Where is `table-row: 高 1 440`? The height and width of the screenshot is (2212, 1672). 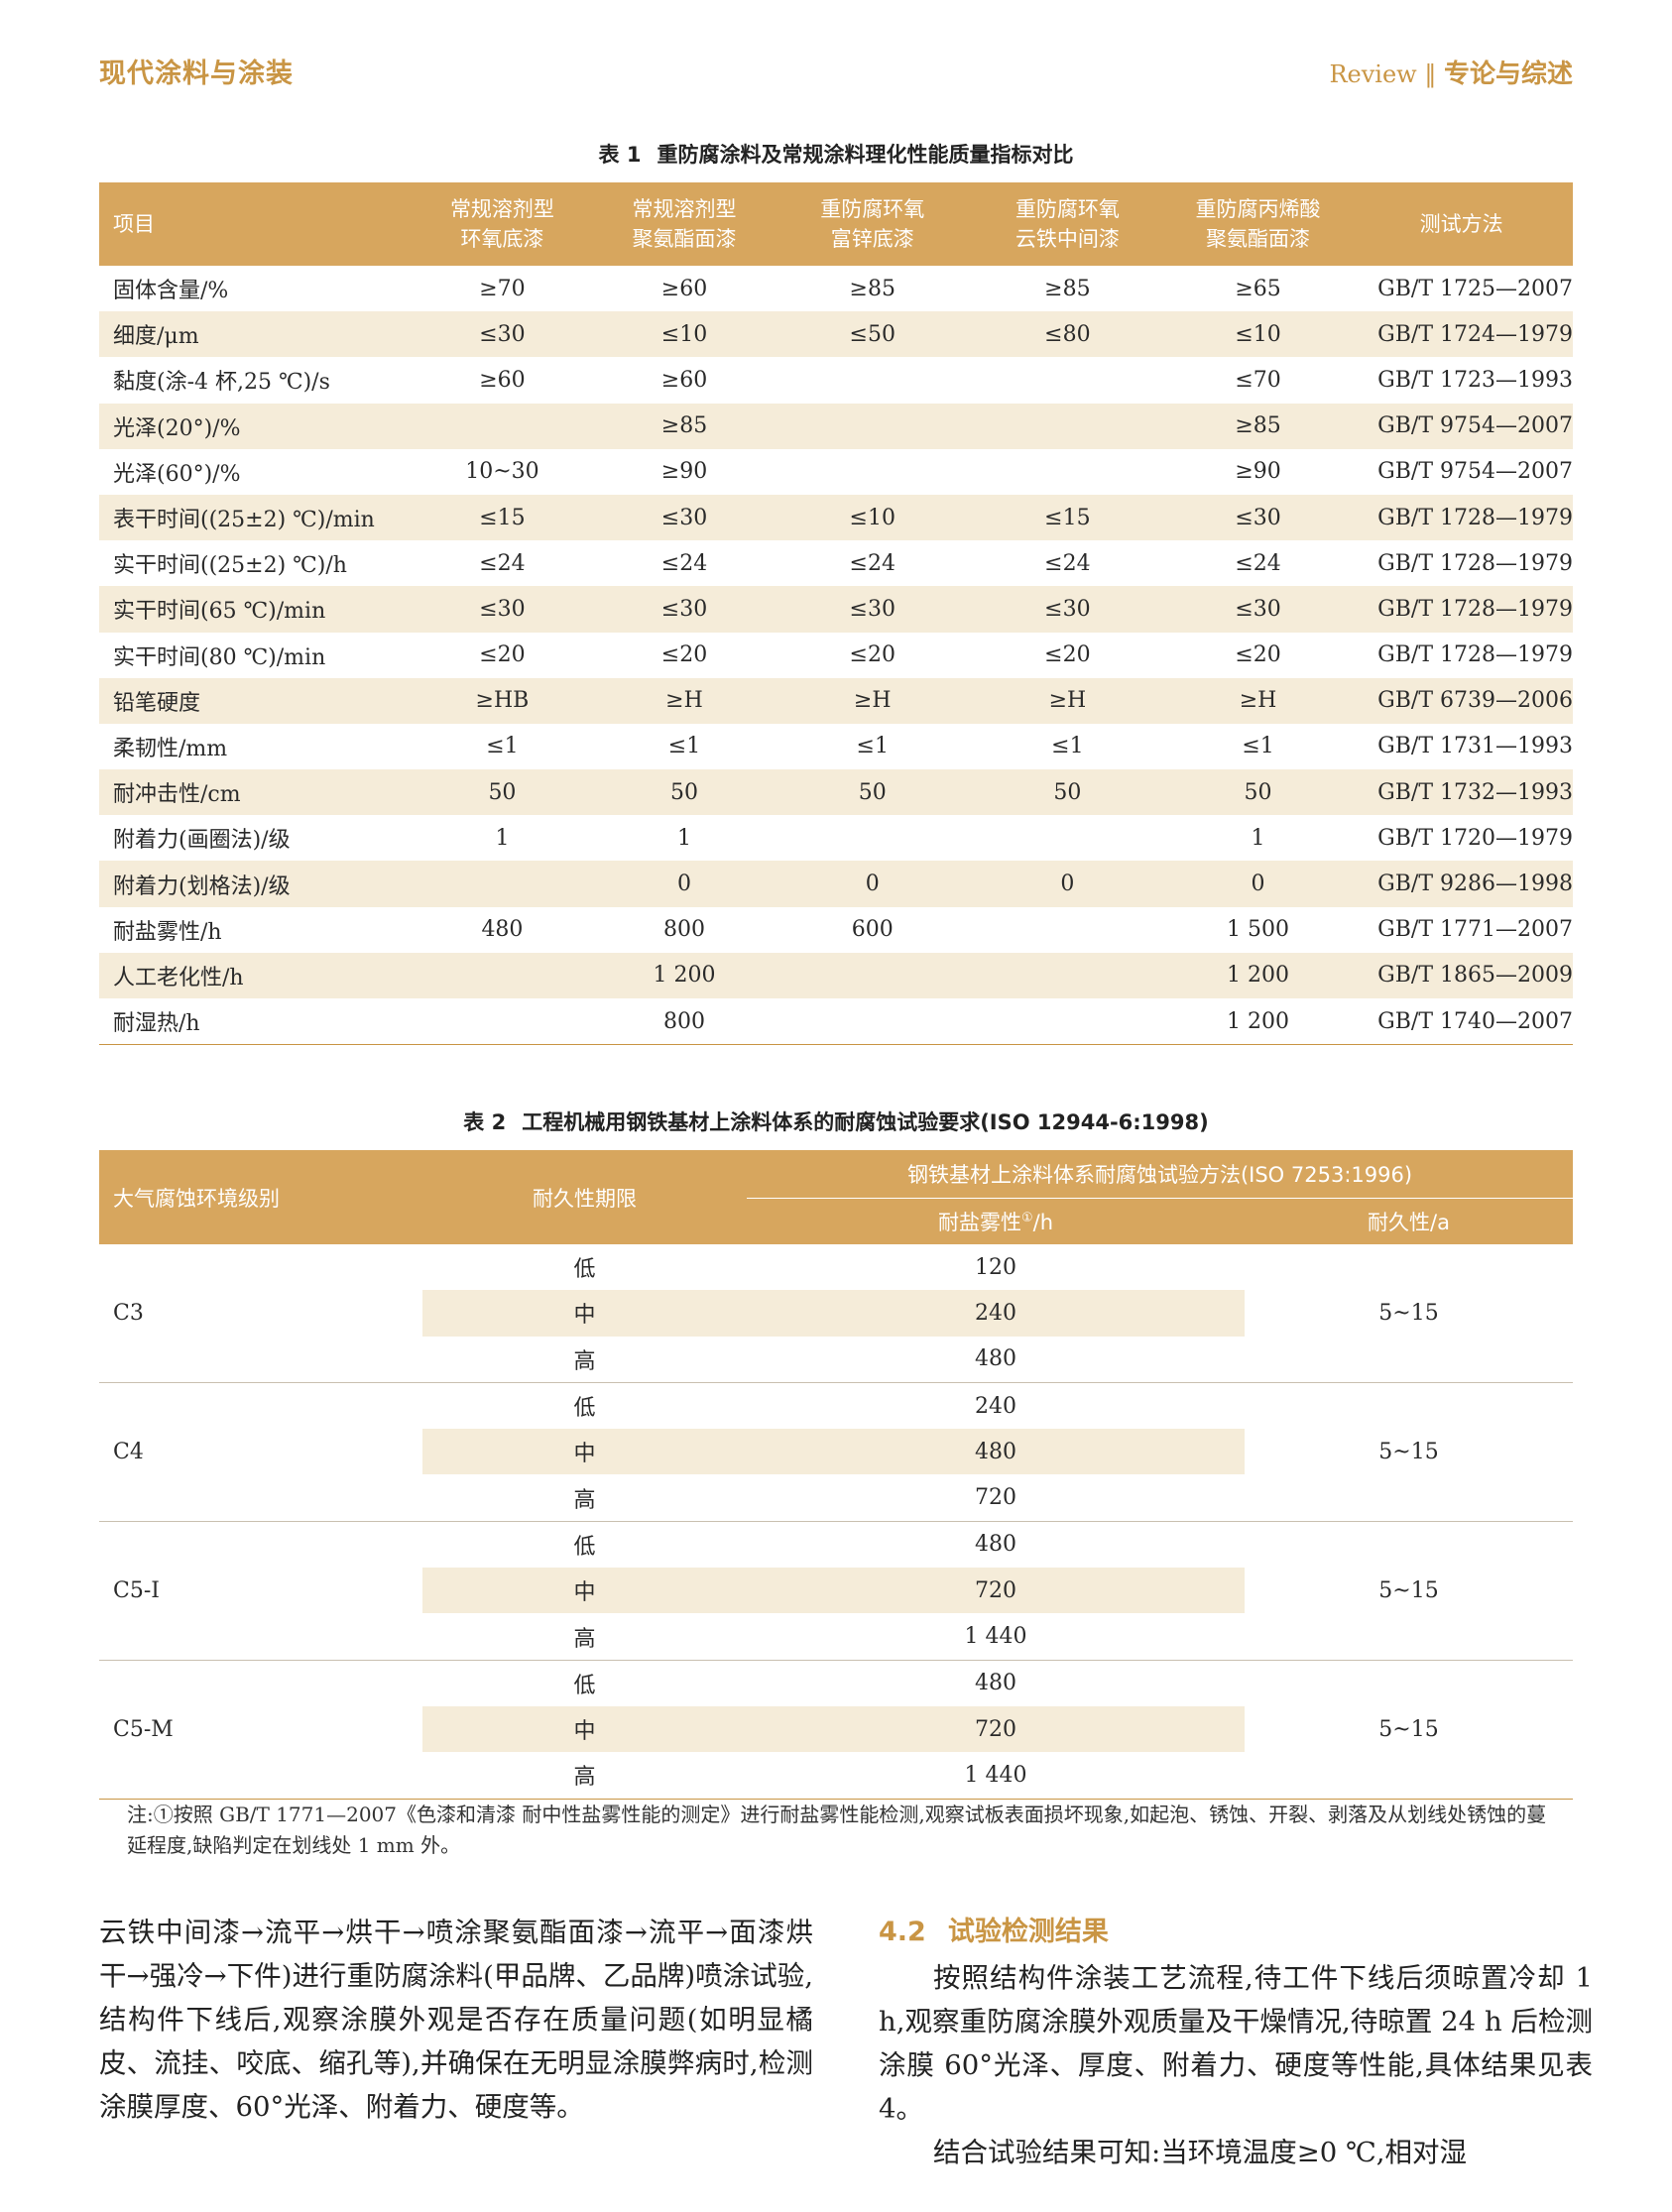 table-row: 高 1 440 is located at coordinates (836, 1775).